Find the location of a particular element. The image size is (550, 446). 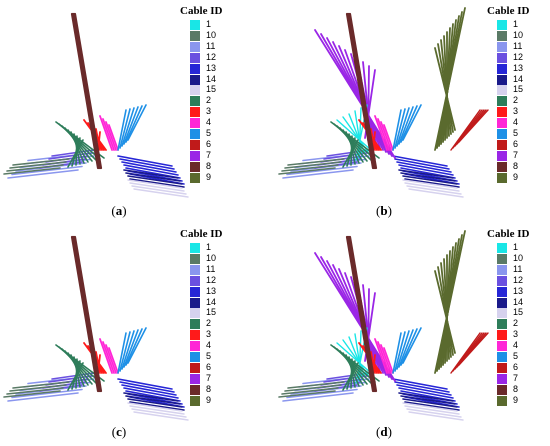

legend-label: 9 is located at coordinates (516, 399).